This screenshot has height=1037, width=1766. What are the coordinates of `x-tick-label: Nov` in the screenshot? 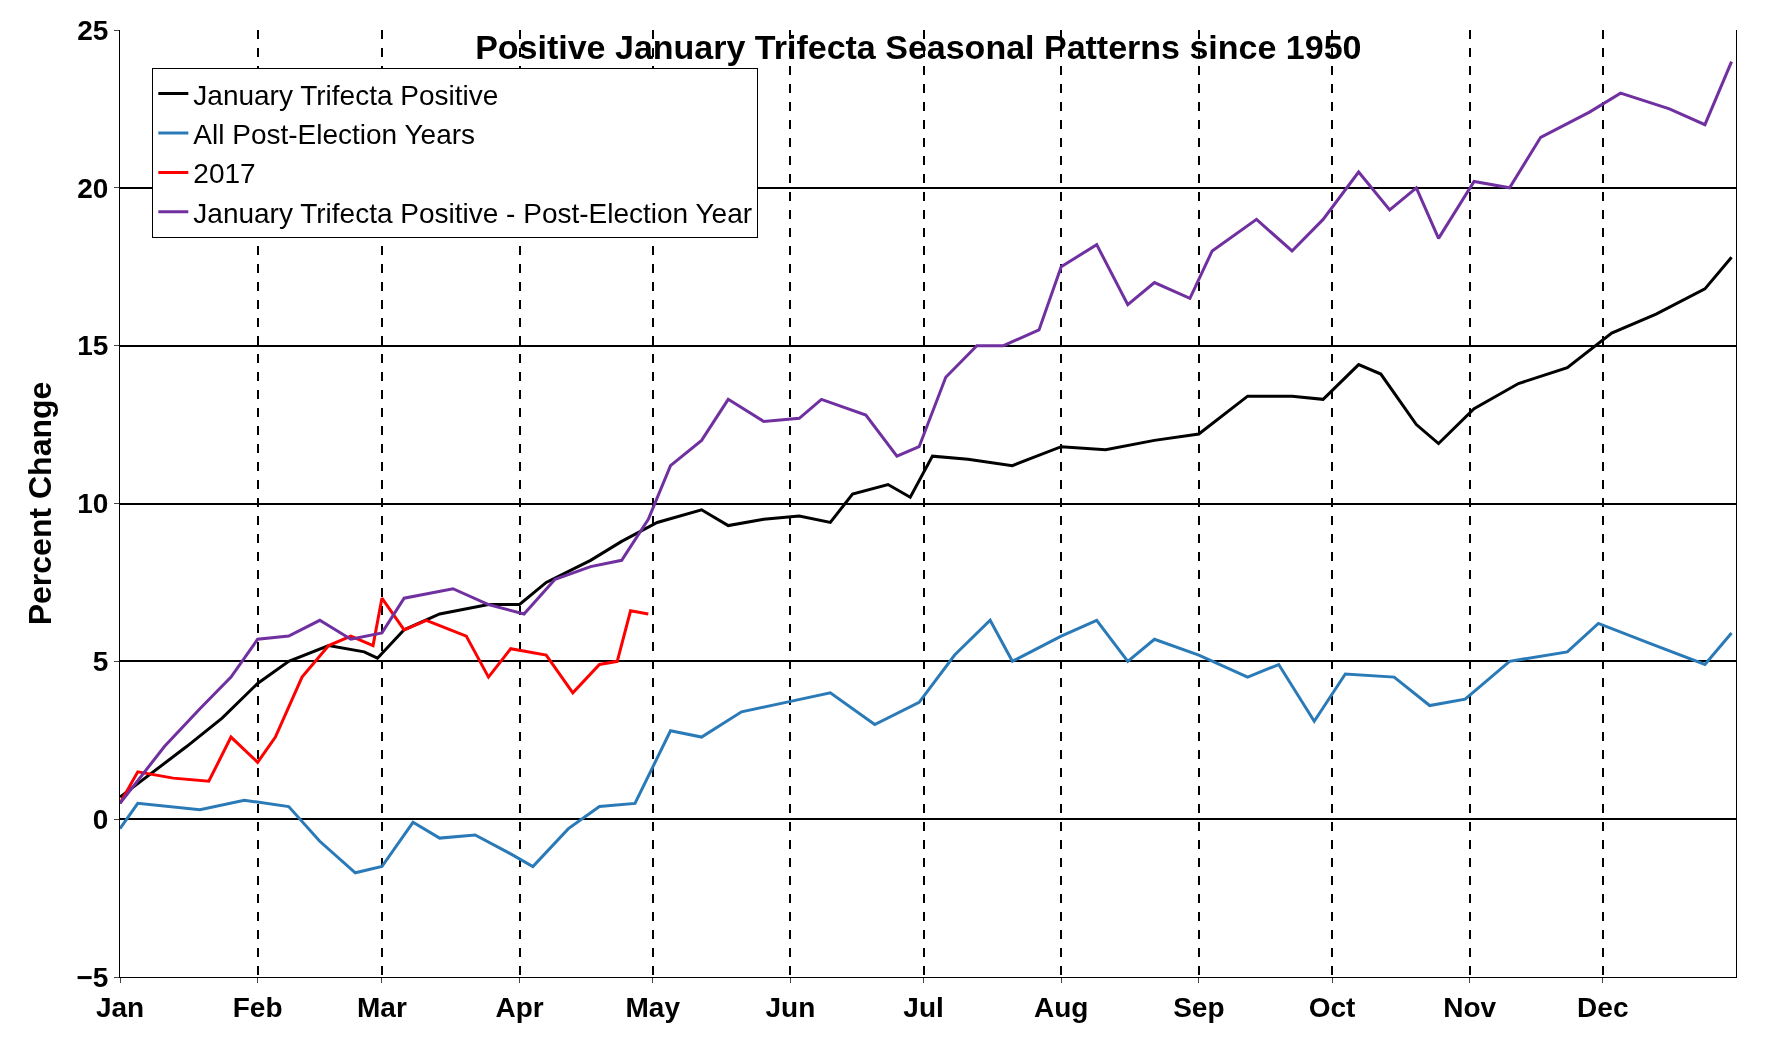 It's located at (1470, 1007).